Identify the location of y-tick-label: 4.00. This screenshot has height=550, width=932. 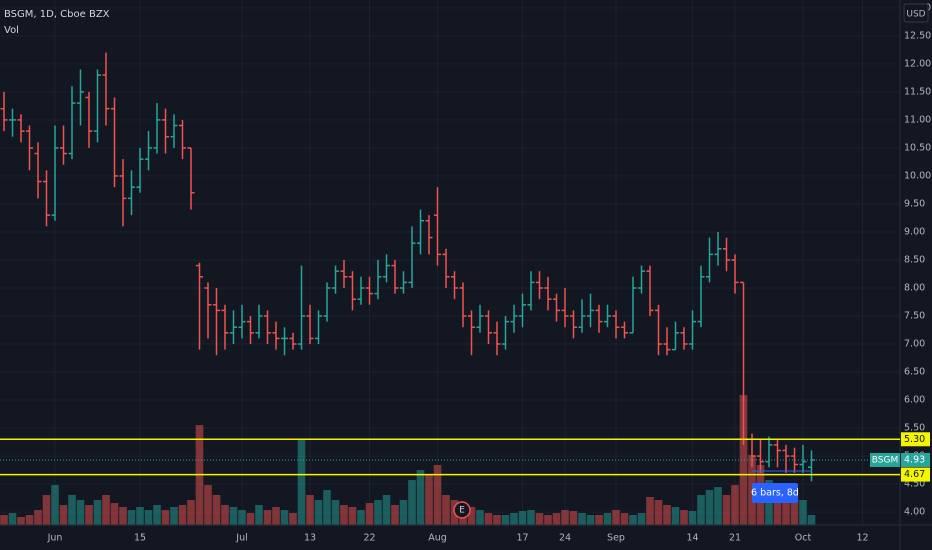
(914, 512).